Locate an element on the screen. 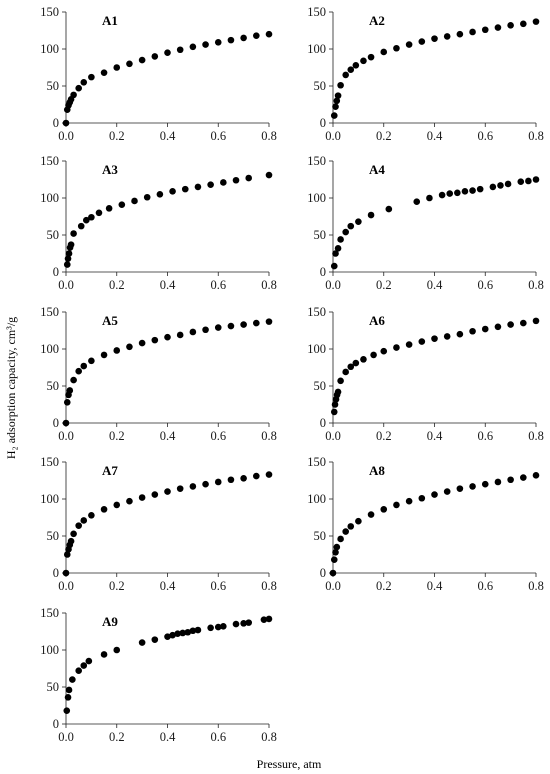 This screenshot has height=774, width=550. chart-panel-a6: 0 50 100 150 0.0 0.2 0.4 0.6 0.8 A6 is located at coordinates (425, 374).